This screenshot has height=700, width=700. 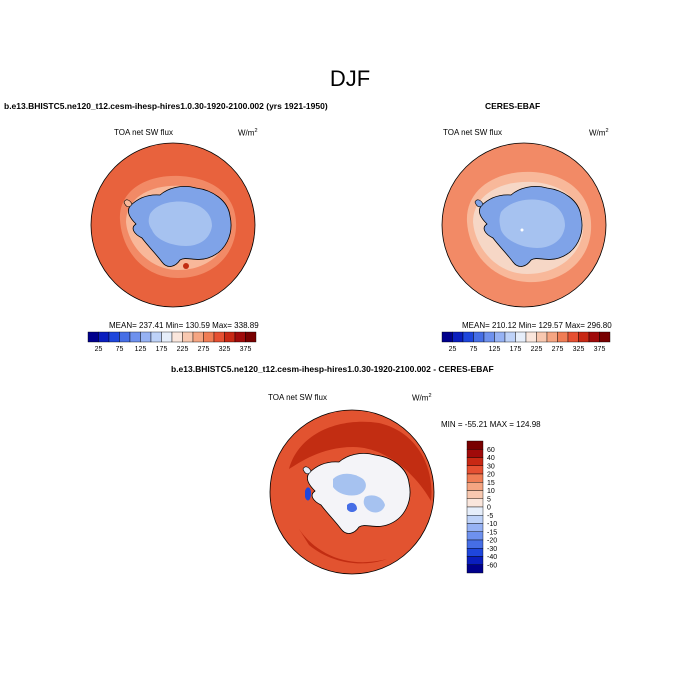 What do you see at coordinates (558, 349) in the screenshot?
I see `panel-2-colorbar-tick-label: 275` at bounding box center [558, 349].